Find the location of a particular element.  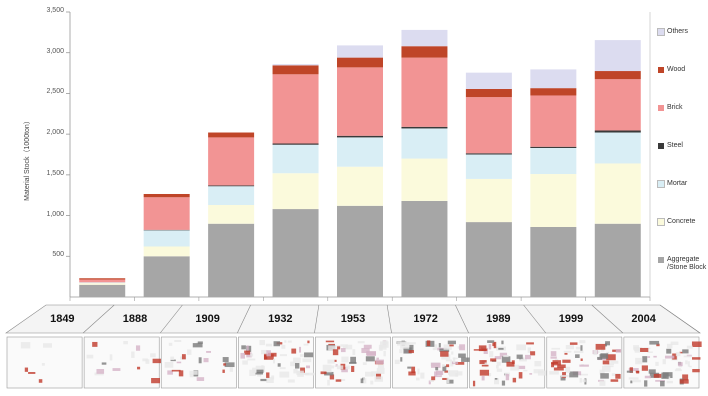

bar-segment-others-1932 is located at coordinates (295, 65).